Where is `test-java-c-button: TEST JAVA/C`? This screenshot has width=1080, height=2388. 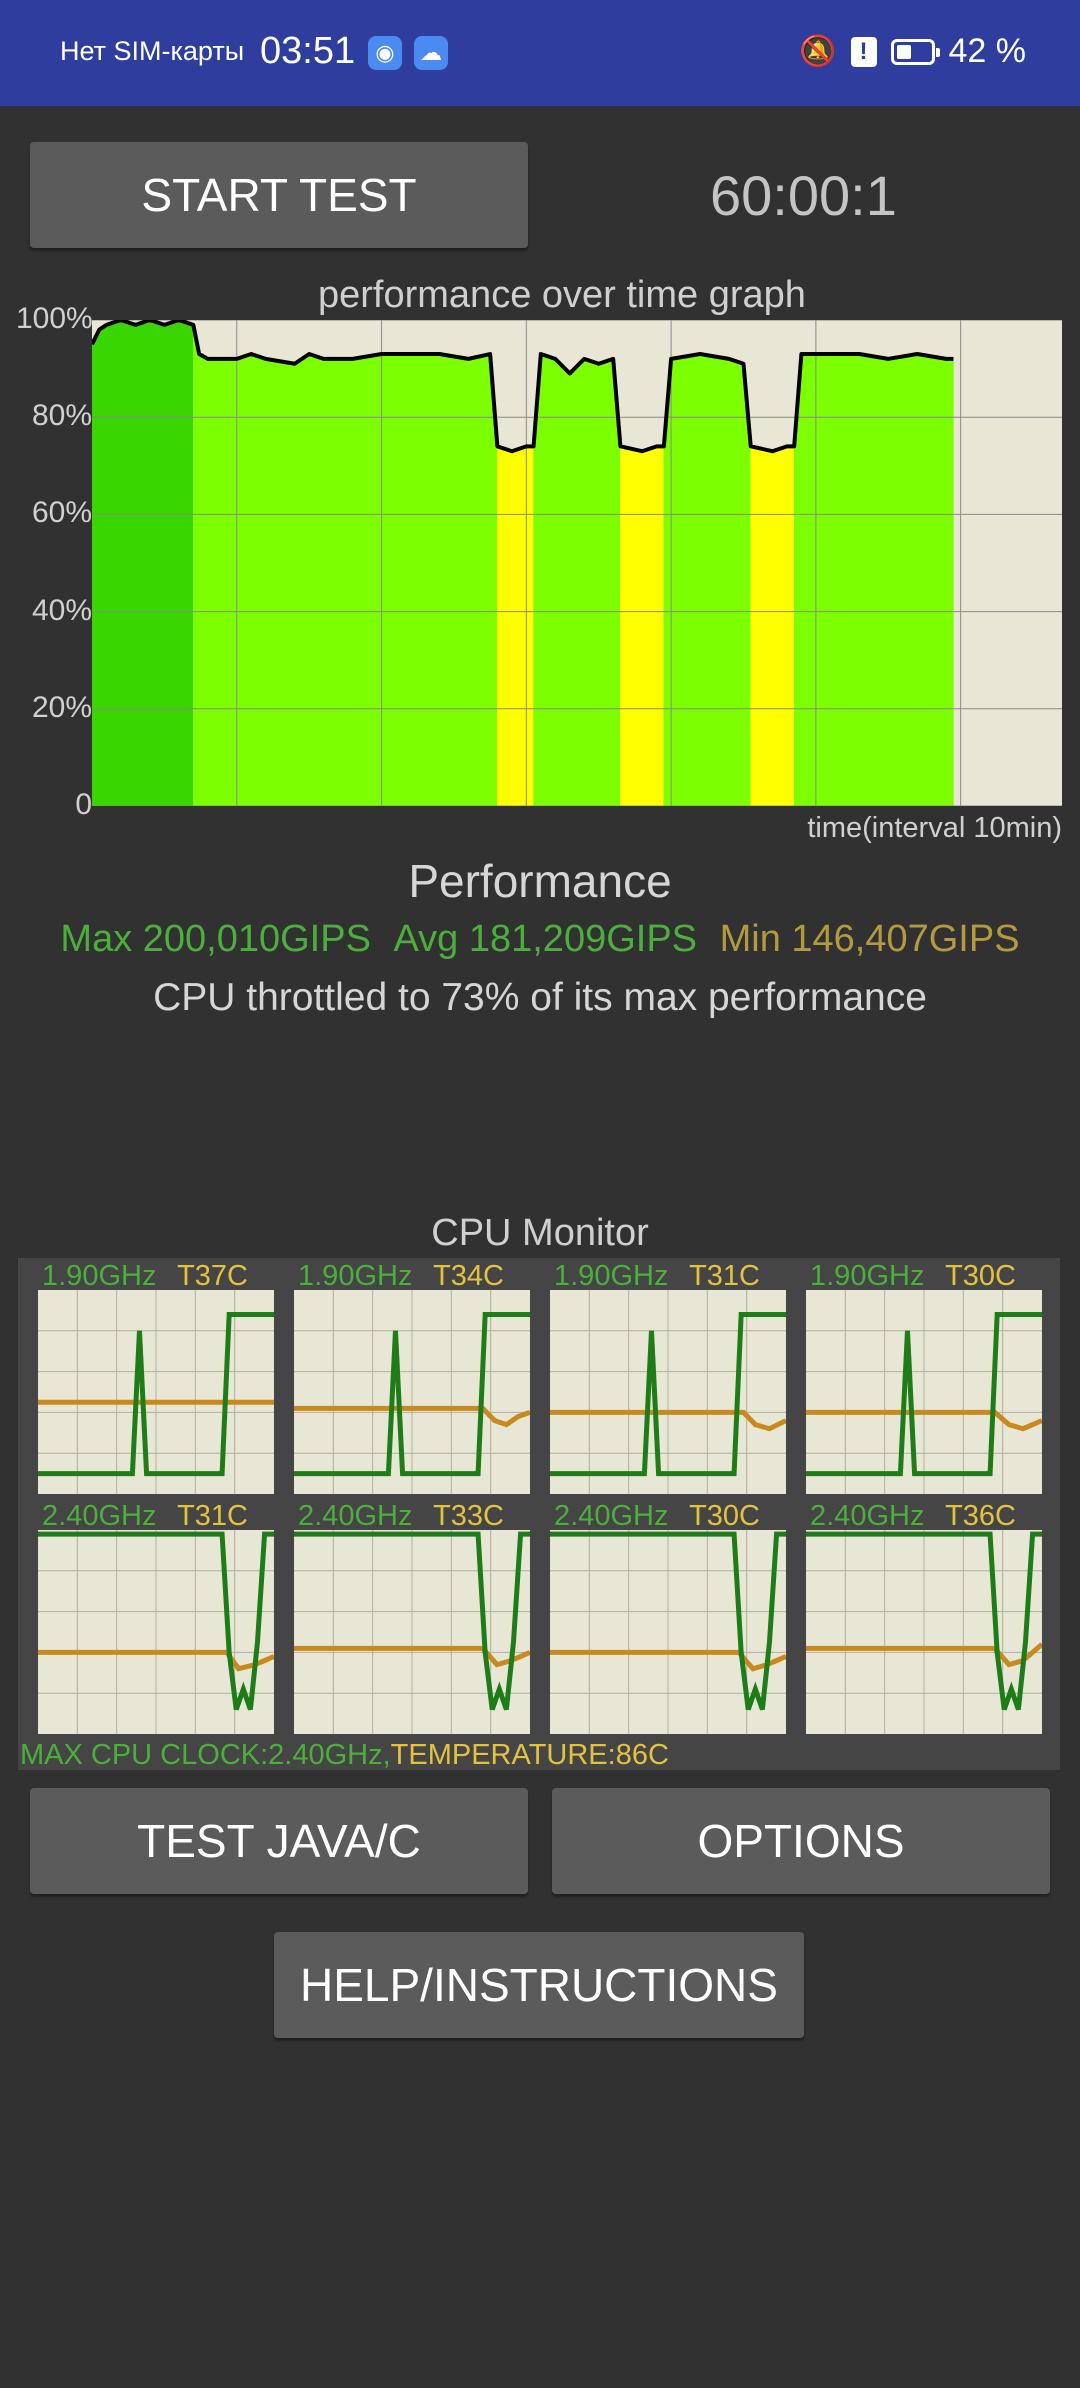 test-java-c-button: TEST JAVA/C is located at coordinates (279, 1841).